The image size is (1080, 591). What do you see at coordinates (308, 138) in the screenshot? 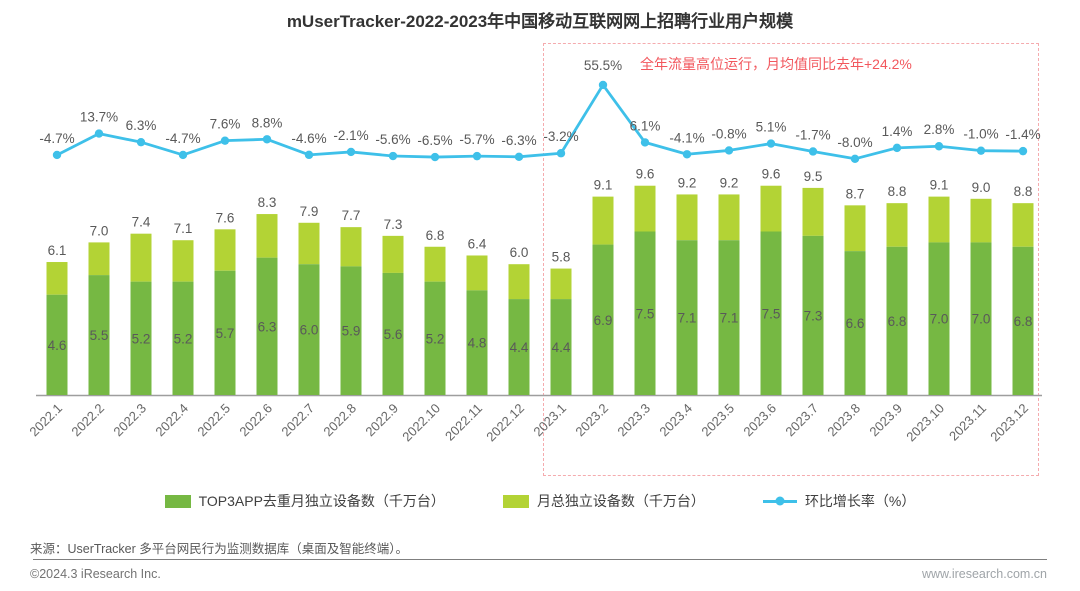
I see `growth-rate-label: -4.6%` at bounding box center [308, 138].